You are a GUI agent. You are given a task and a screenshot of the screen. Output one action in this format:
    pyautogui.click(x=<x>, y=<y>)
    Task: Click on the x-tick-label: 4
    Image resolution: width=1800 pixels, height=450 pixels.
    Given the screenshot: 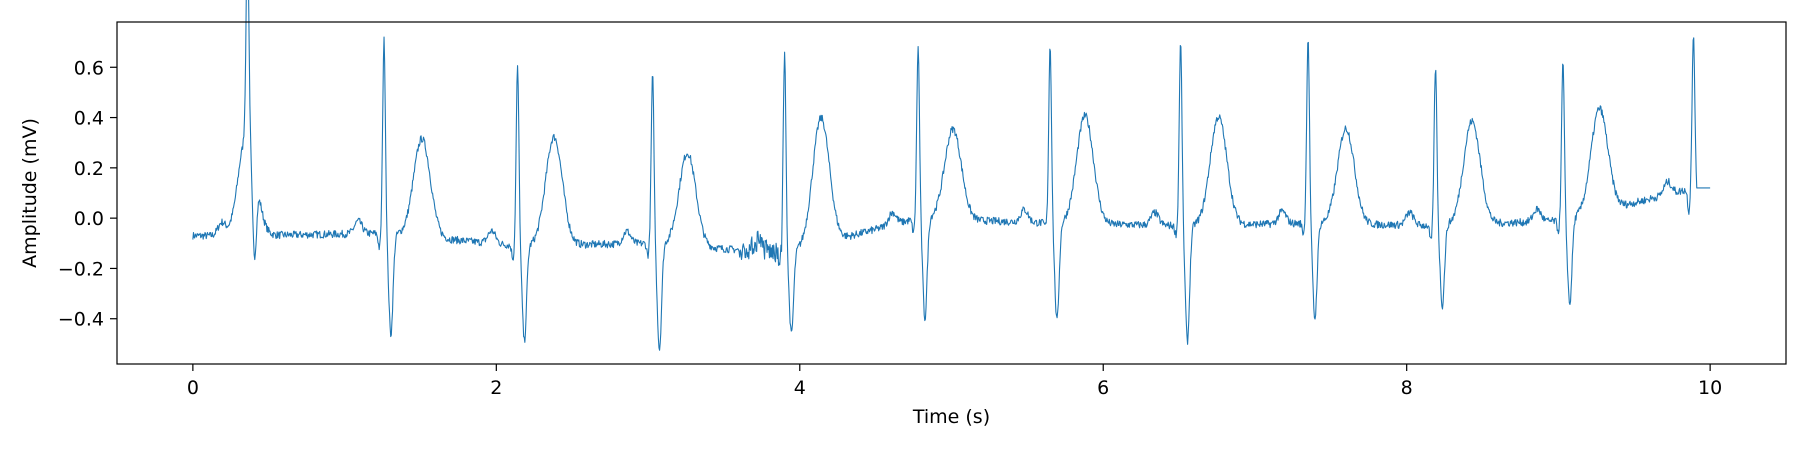 What is the action you would take?
    pyautogui.click(x=800, y=388)
    